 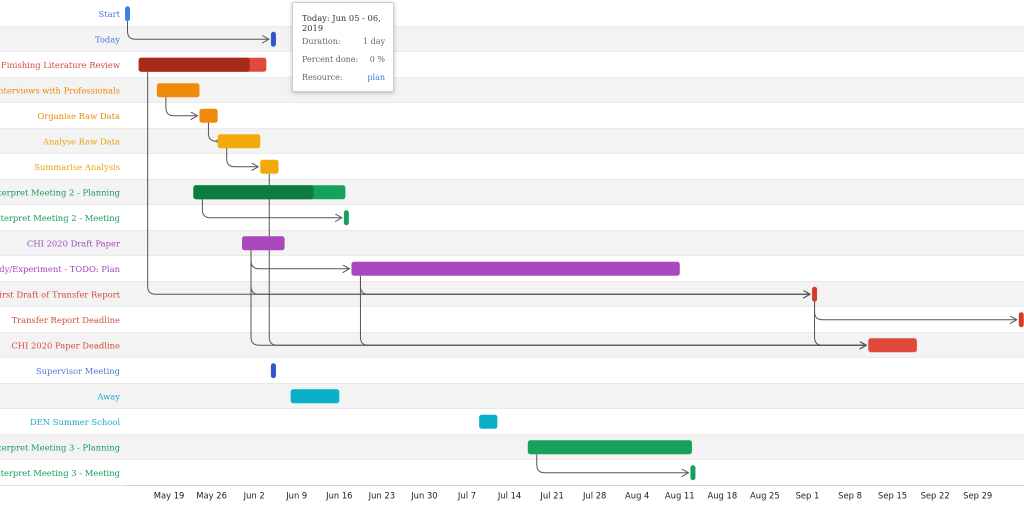 What do you see at coordinates (81, 141) in the screenshot?
I see `task-label: Analyse Raw Data` at bounding box center [81, 141].